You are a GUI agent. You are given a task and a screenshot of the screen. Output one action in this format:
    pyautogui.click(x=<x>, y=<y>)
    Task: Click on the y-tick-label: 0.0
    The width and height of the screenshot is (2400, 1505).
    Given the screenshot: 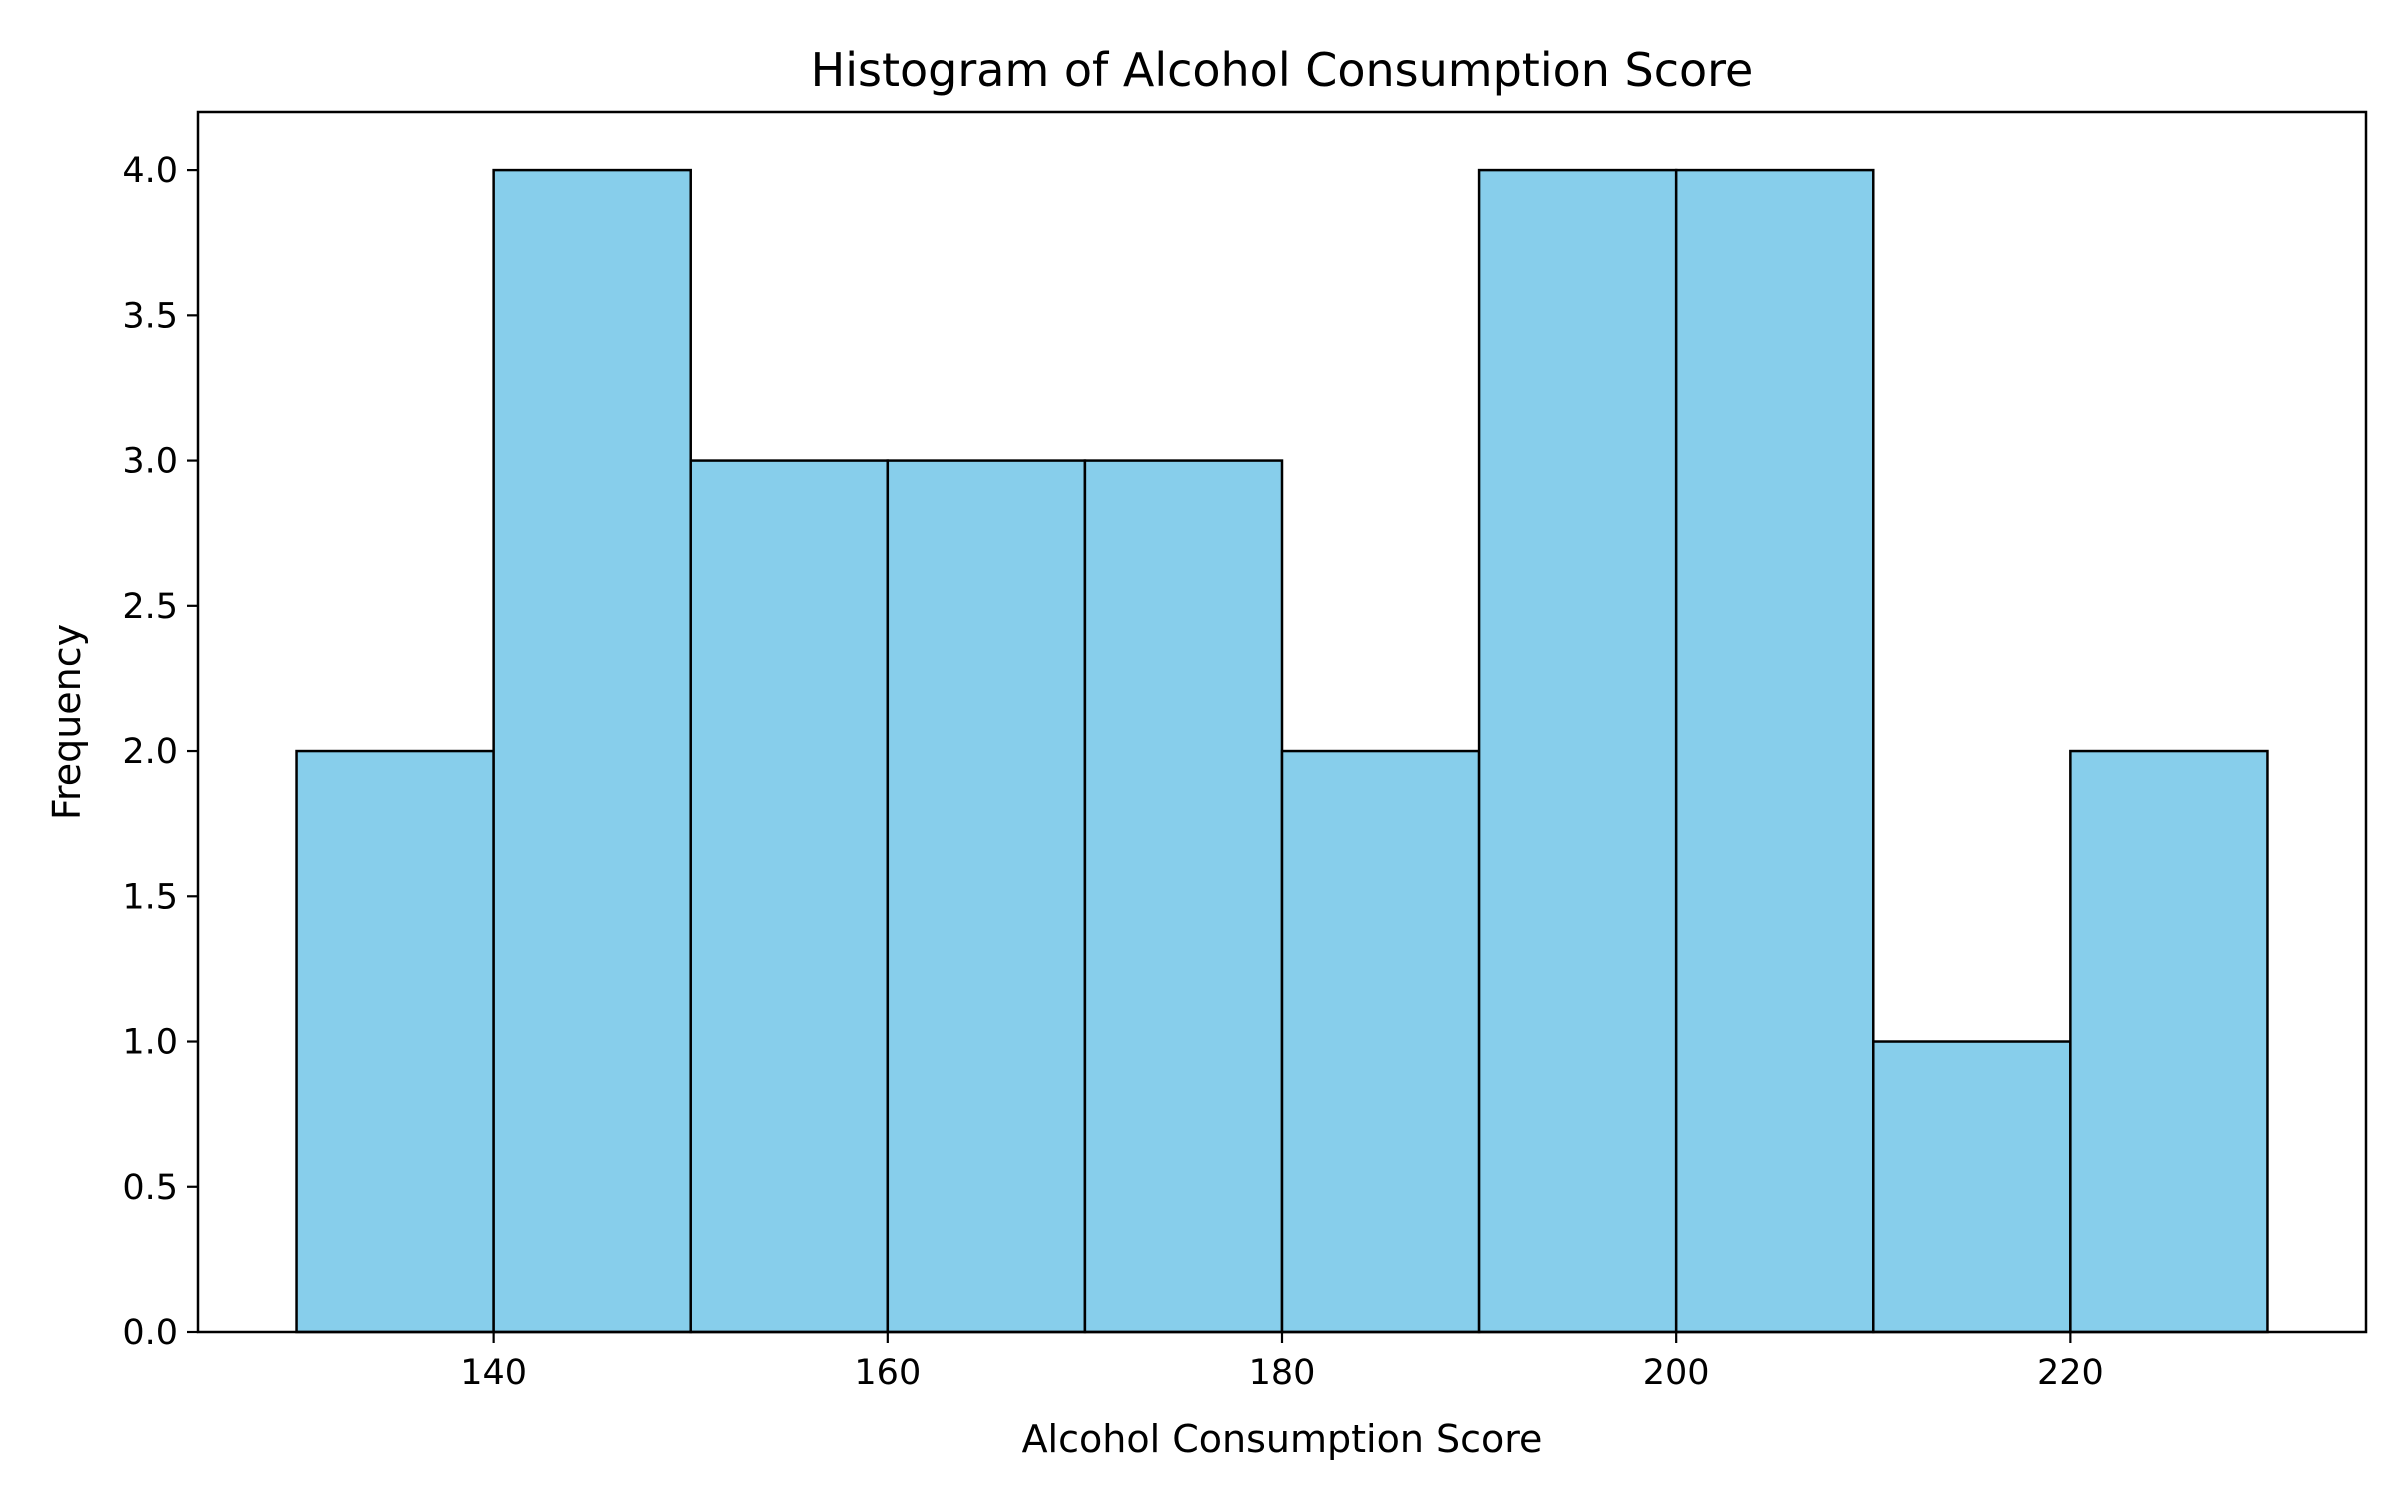 What is the action you would take?
    pyautogui.click(x=150, y=1333)
    